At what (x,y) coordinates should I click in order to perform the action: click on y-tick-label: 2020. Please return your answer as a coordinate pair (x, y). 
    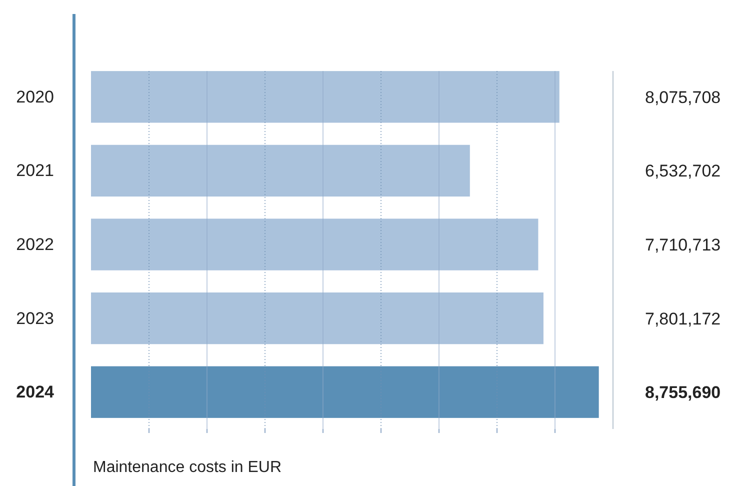
    Looking at the image, I should click on (35, 96).